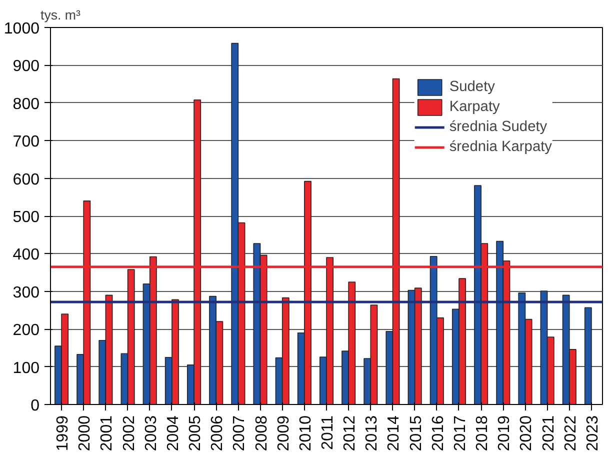 This screenshot has height=456, width=614. Describe the element at coordinates (26, 179) in the screenshot. I see `y-tick-label: 600` at that location.